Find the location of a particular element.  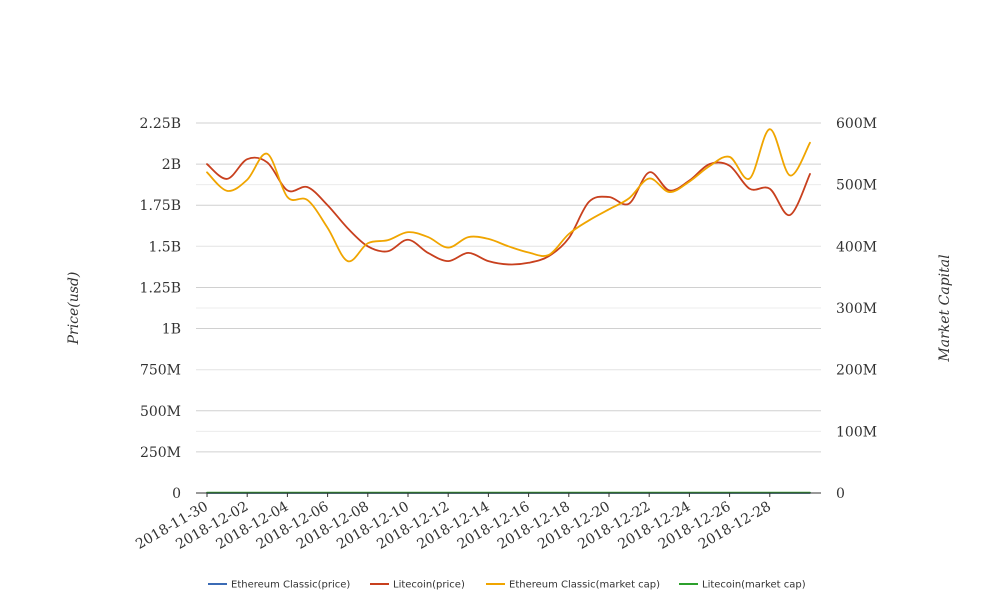

y-tick-label: 250M is located at coordinates (160, 453).